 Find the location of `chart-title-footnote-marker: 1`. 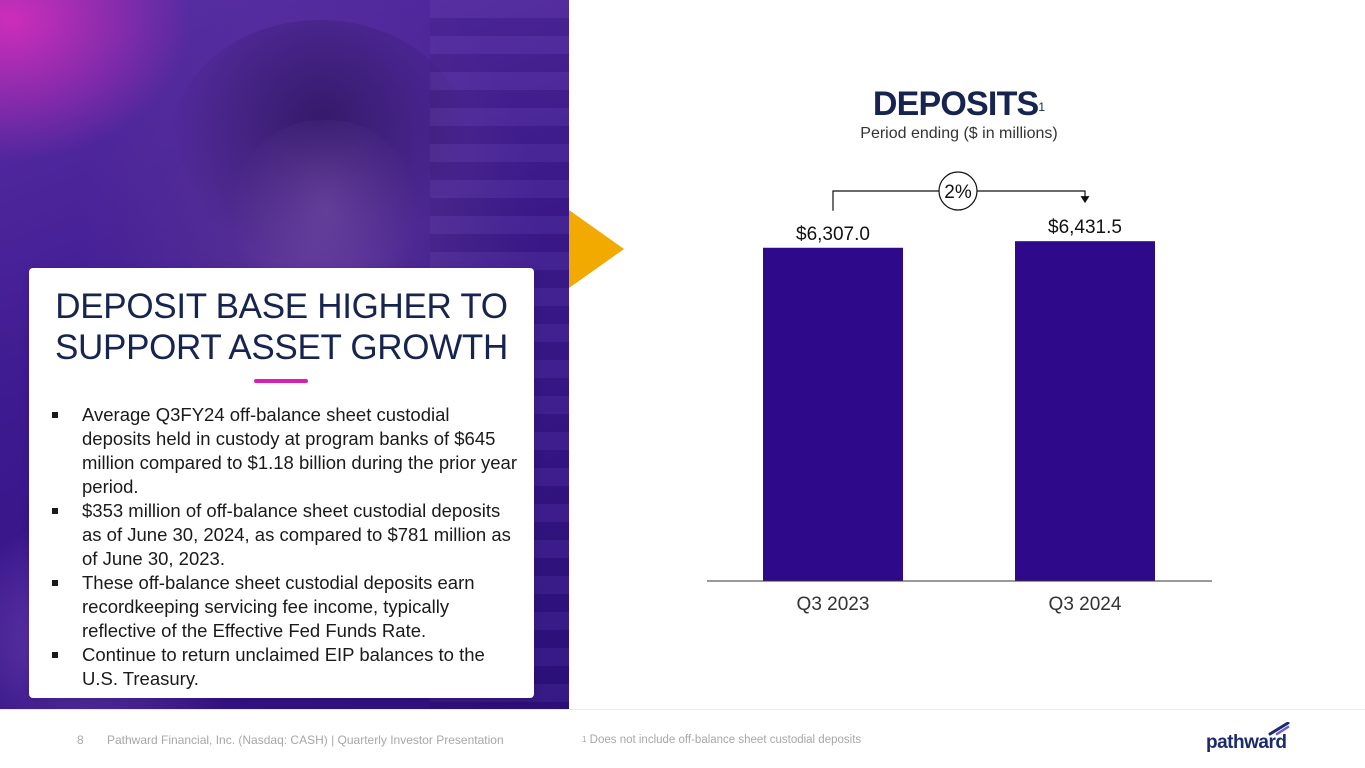

chart-title-footnote-marker: 1 is located at coordinates (1042, 107).